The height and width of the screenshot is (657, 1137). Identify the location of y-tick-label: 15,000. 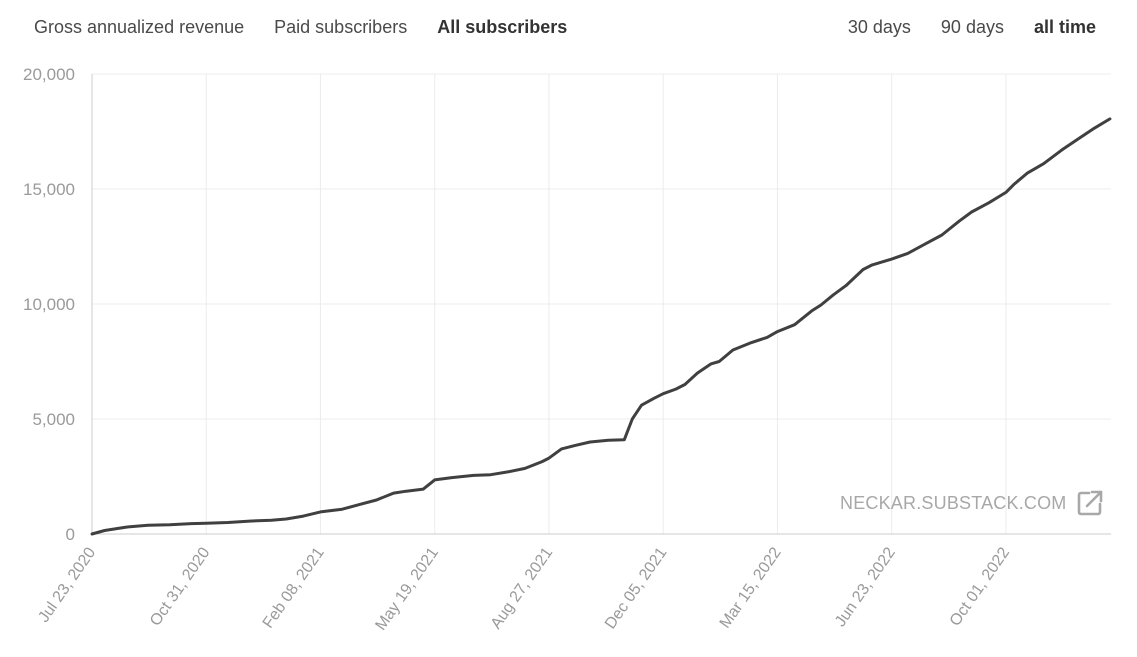
(49, 189).